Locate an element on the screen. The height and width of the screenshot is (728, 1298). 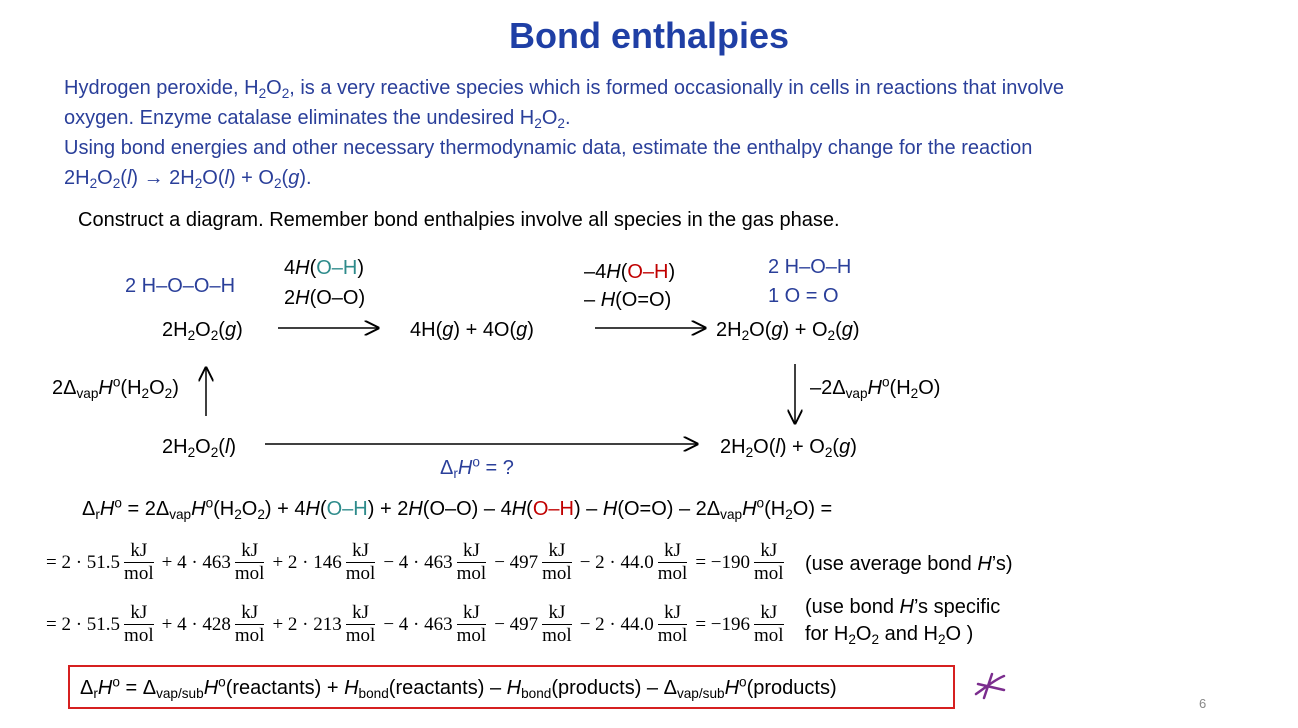
text: (H is located at coordinates (900, 388).